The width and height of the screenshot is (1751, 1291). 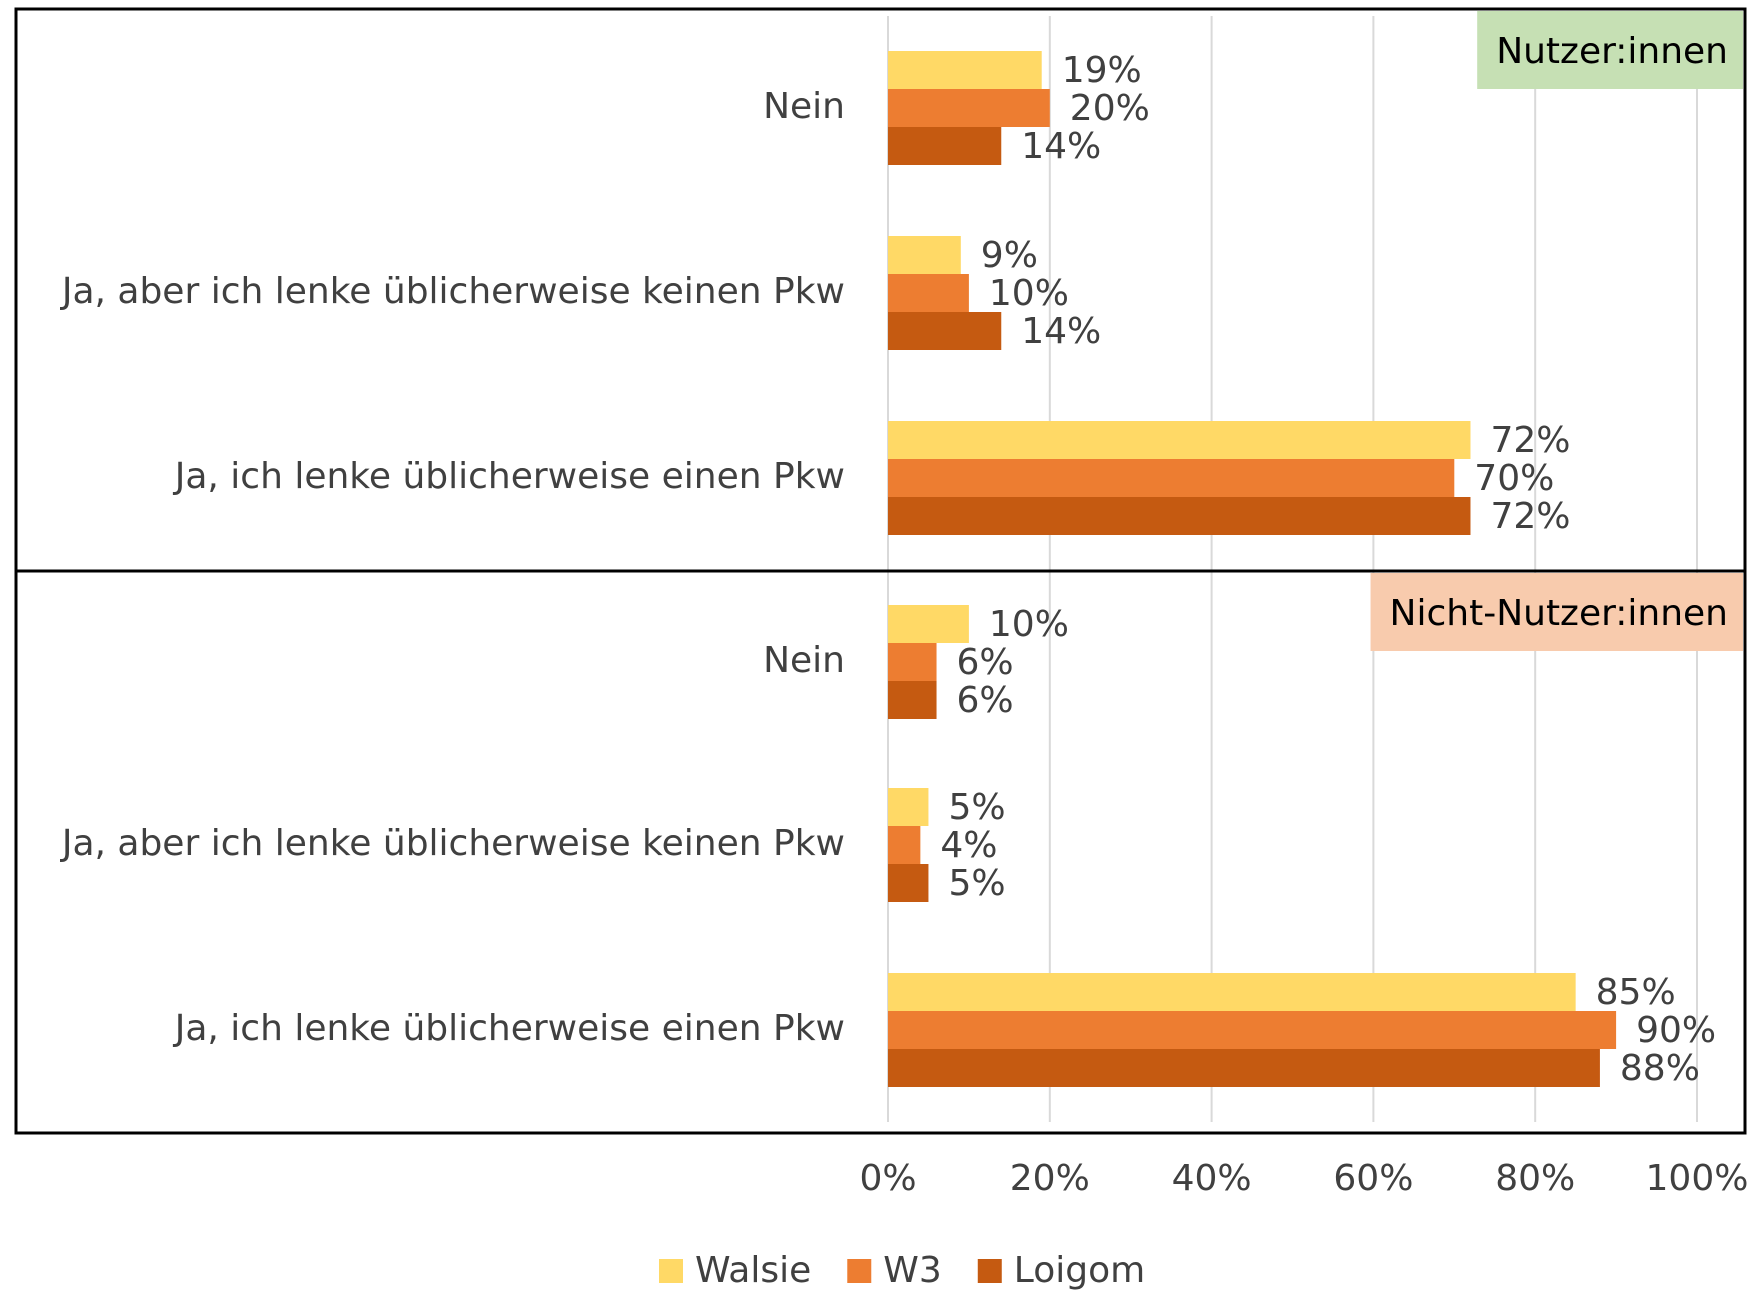 I want to click on x-tick-label: 20%, so click(x=1050, y=1178).